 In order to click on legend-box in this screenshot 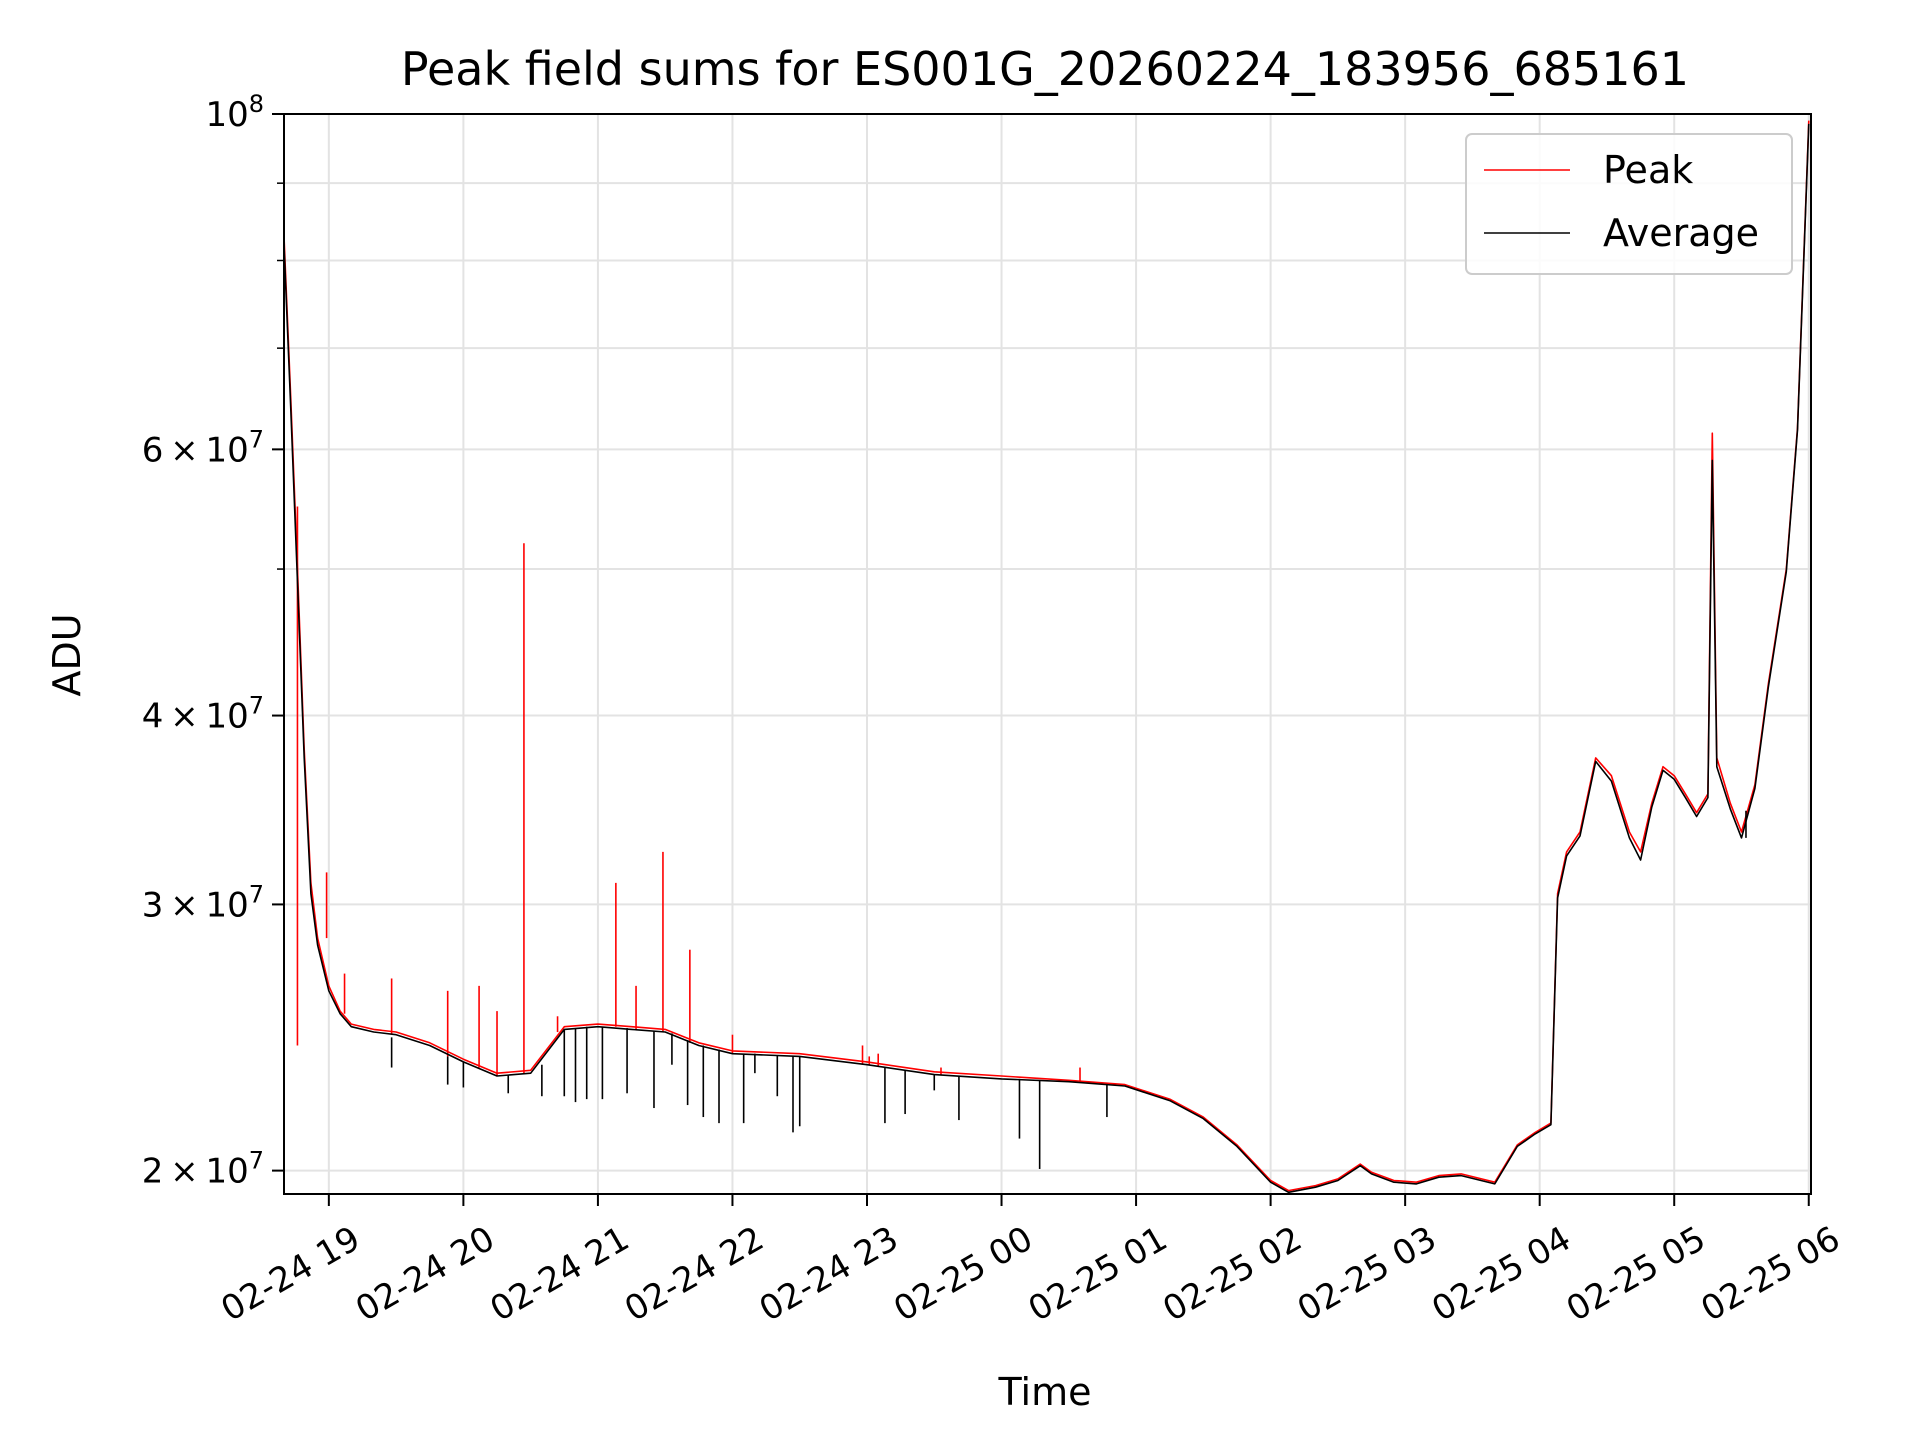, I will do `click(1629, 204)`.